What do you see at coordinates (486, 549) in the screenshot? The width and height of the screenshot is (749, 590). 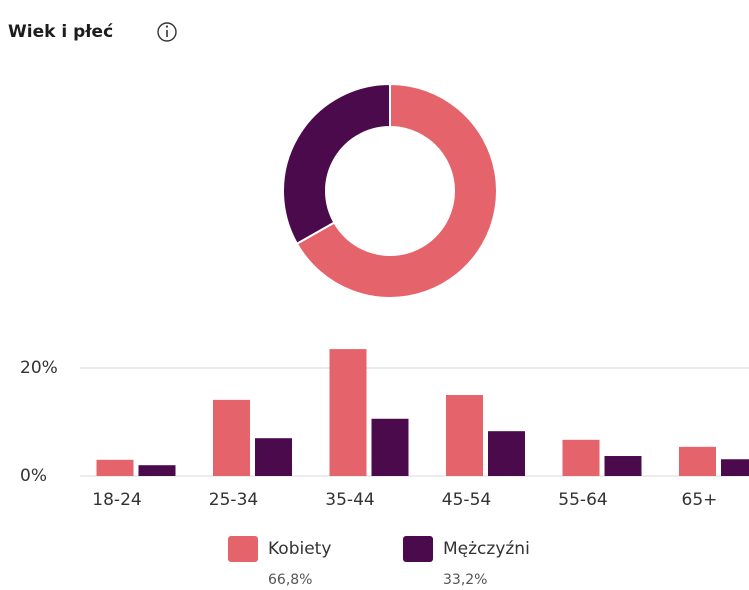 I see `legend-label: Mężczyźni` at bounding box center [486, 549].